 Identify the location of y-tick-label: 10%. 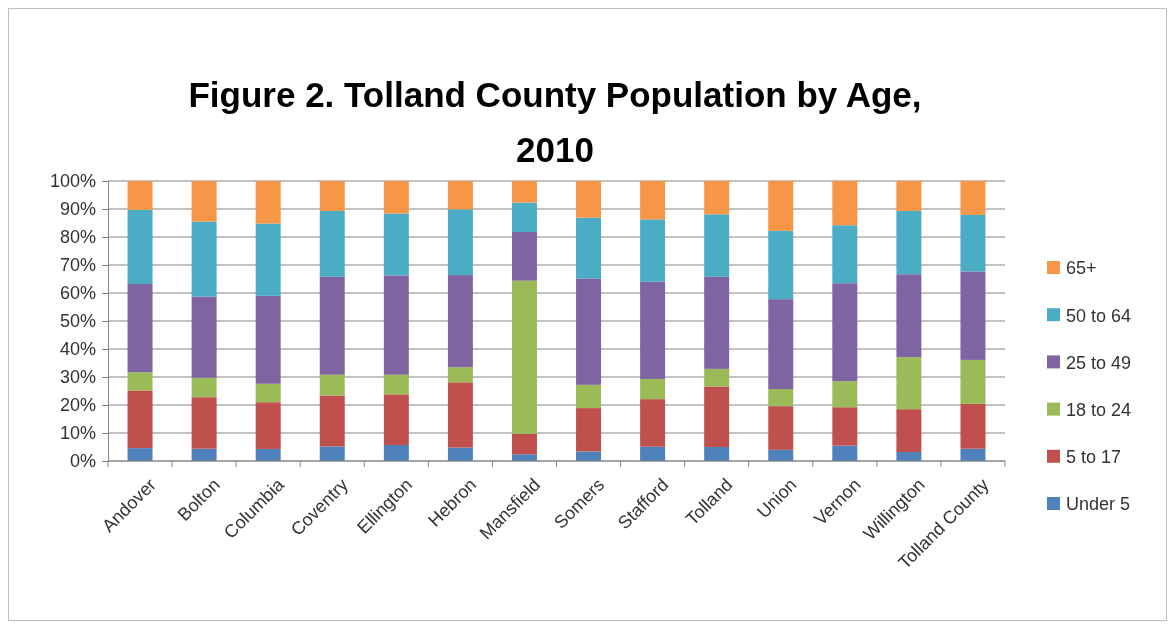
(77, 433).